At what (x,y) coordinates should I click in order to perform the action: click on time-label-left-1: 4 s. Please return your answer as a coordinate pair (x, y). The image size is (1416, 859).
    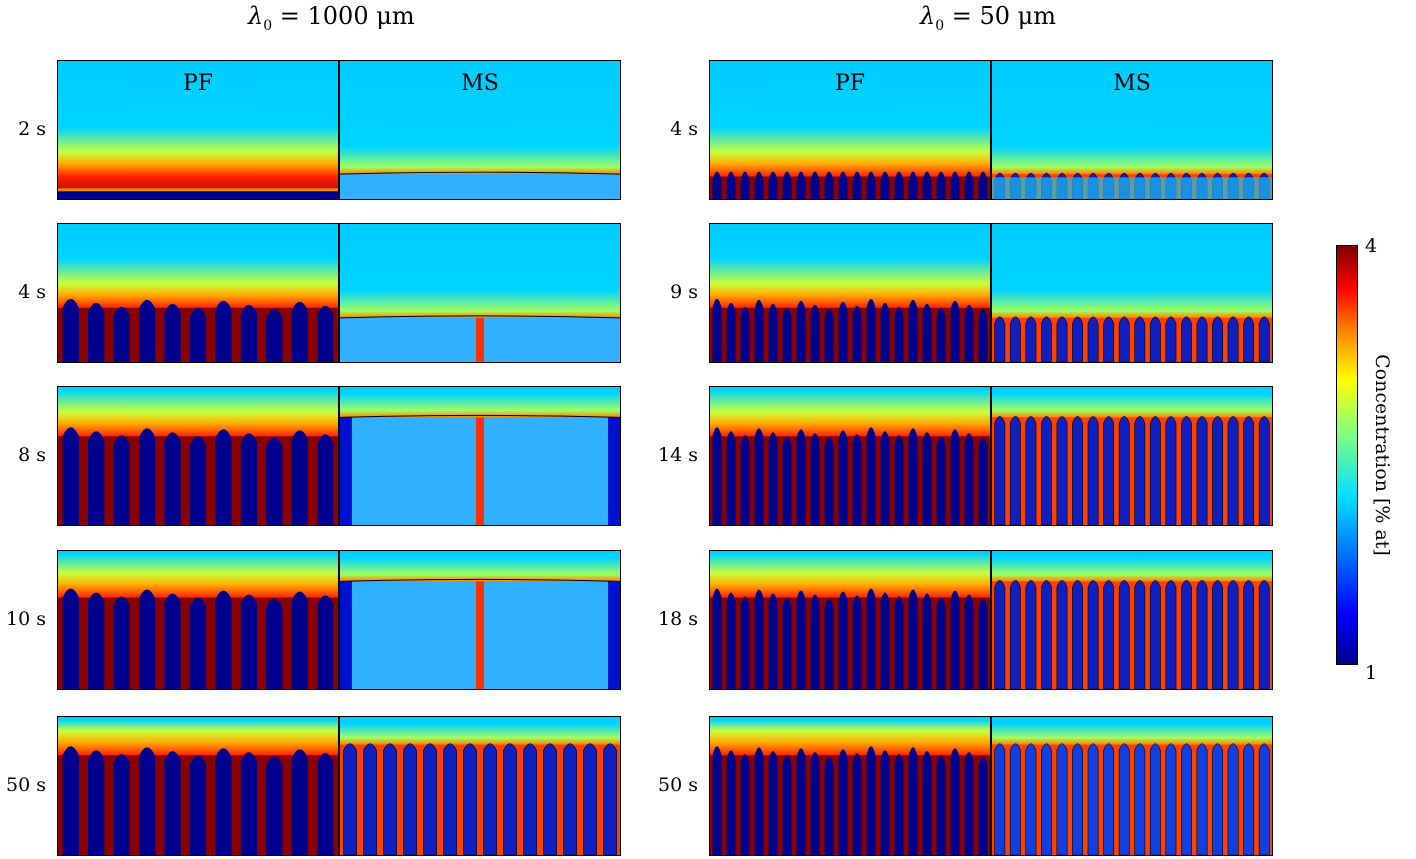
    Looking at the image, I should click on (32, 292).